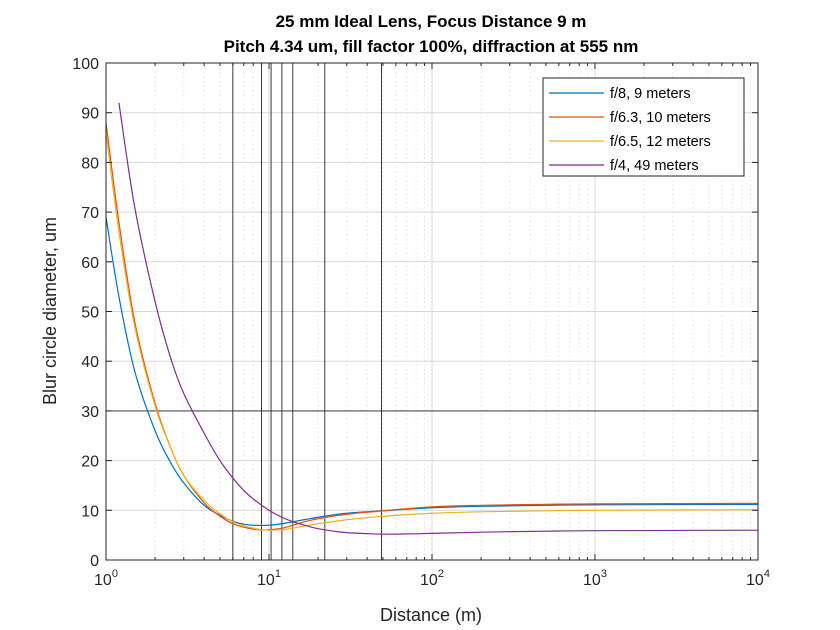 The image size is (840, 630). I want to click on y-tick-label: 30, so click(90, 412).